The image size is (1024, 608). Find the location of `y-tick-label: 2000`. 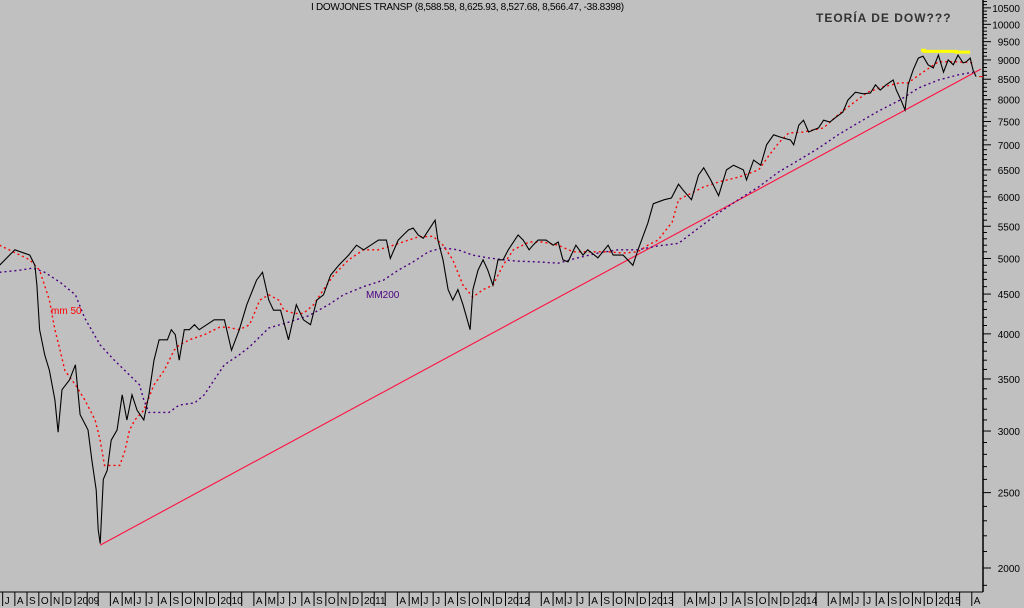

y-tick-label: 2000 is located at coordinates (1009, 569).